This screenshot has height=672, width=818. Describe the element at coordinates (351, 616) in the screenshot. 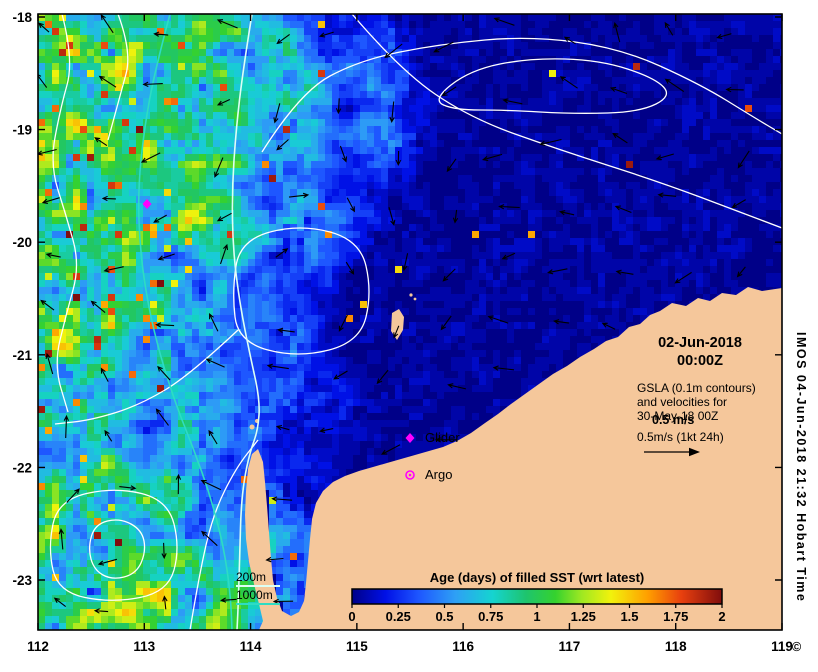

I see `colorbar-tick-label: 0` at that location.